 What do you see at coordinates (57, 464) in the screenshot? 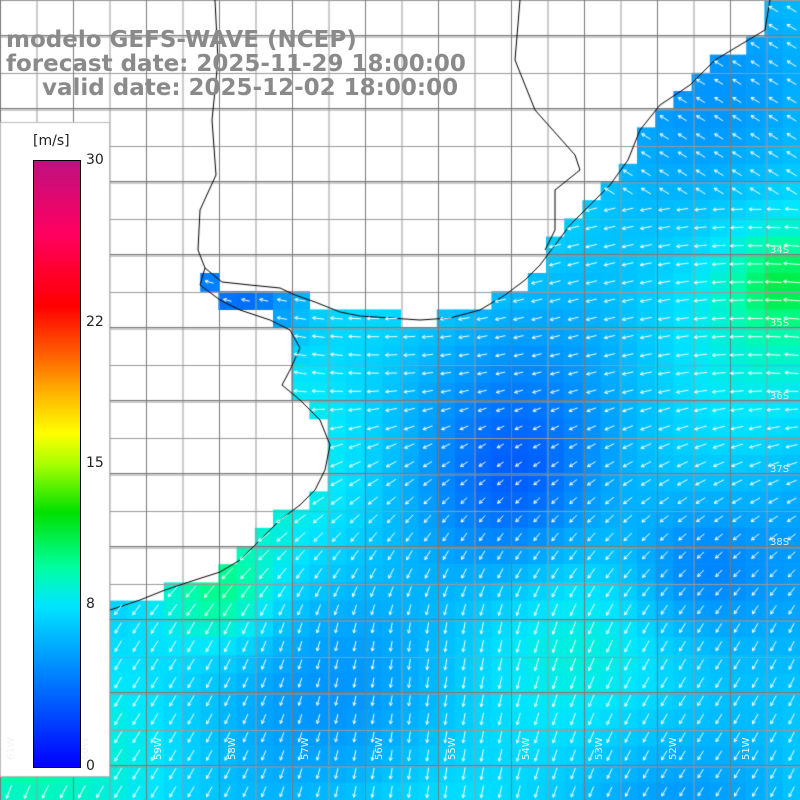
I see `colorbar` at bounding box center [57, 464].